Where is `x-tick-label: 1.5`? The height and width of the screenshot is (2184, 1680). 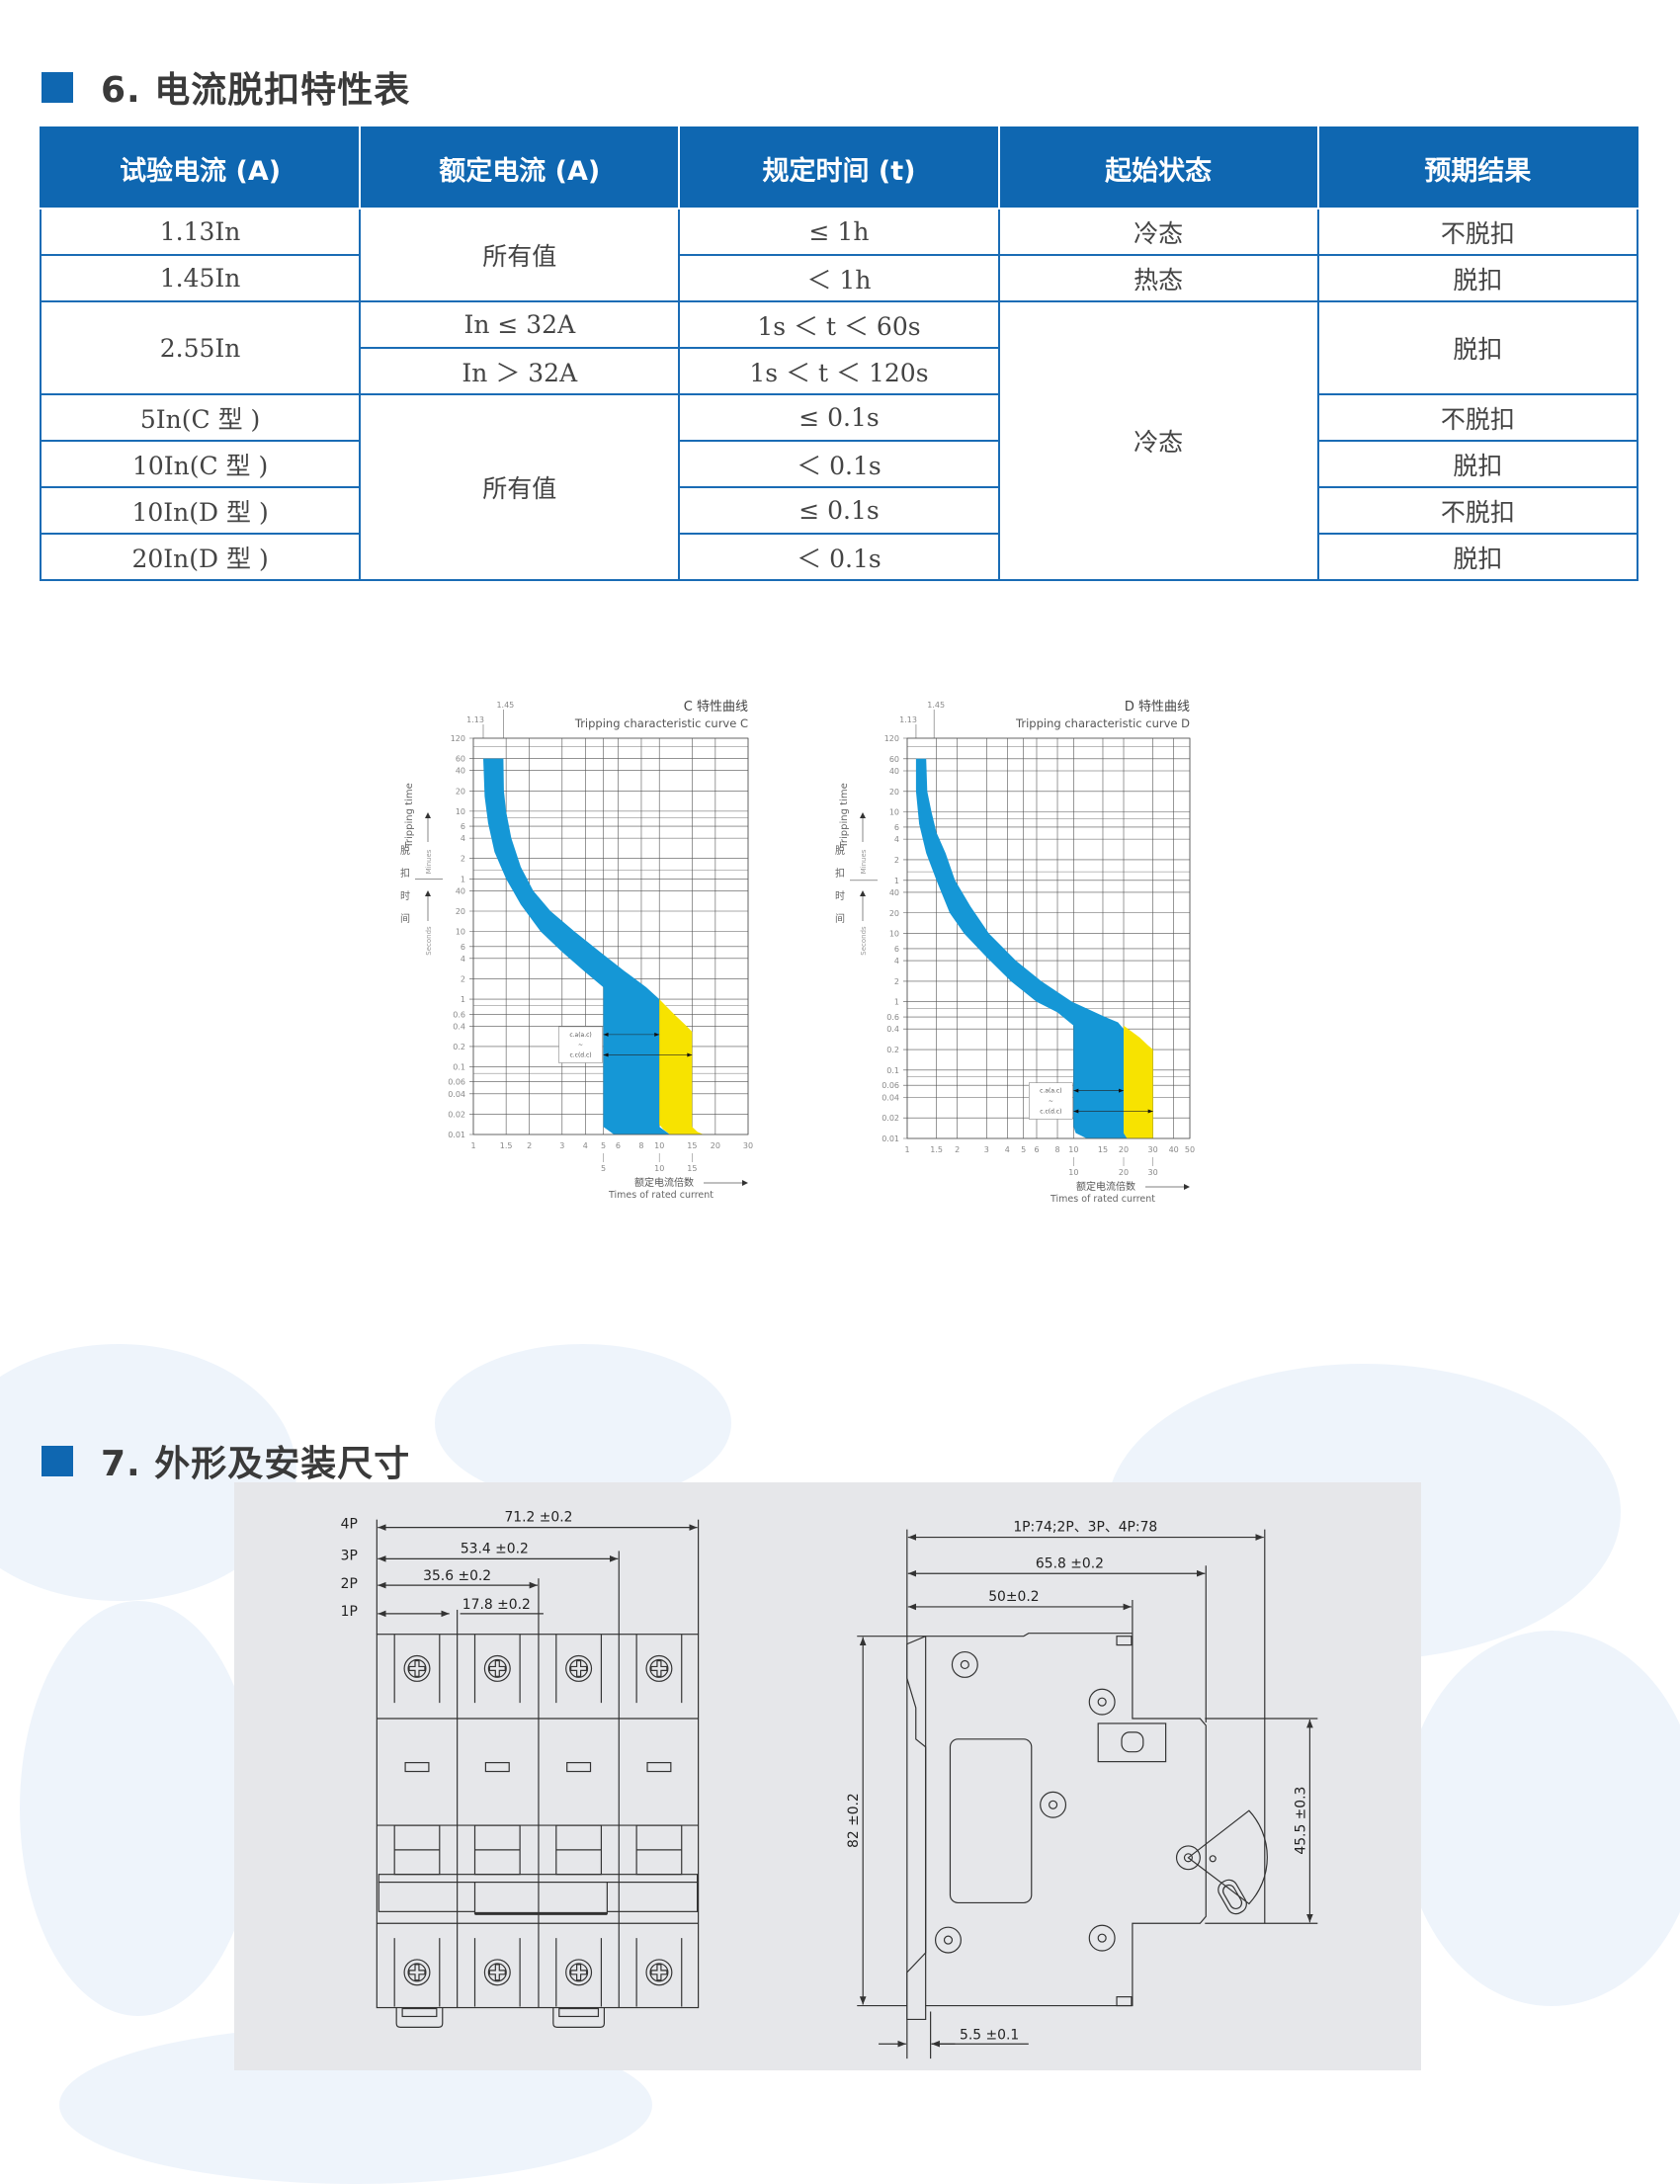 x-tick-label: 1.5 is located at coordinates (936, 1149).